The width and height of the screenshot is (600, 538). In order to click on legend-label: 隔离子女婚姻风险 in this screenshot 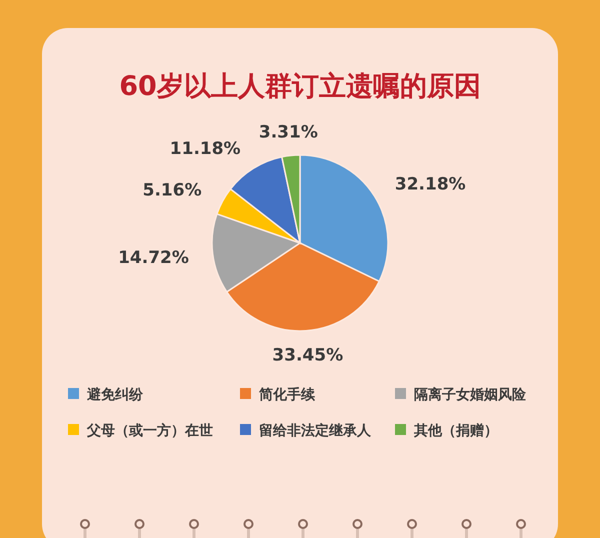, I will do `click(470, 394)`.